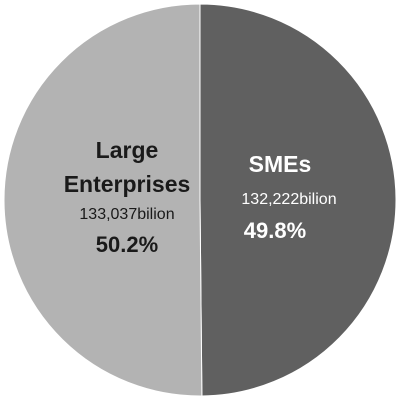 This screenshot has height=397, width=397. I want to click on slice-label-smes: SMEs, so click(280, 164).